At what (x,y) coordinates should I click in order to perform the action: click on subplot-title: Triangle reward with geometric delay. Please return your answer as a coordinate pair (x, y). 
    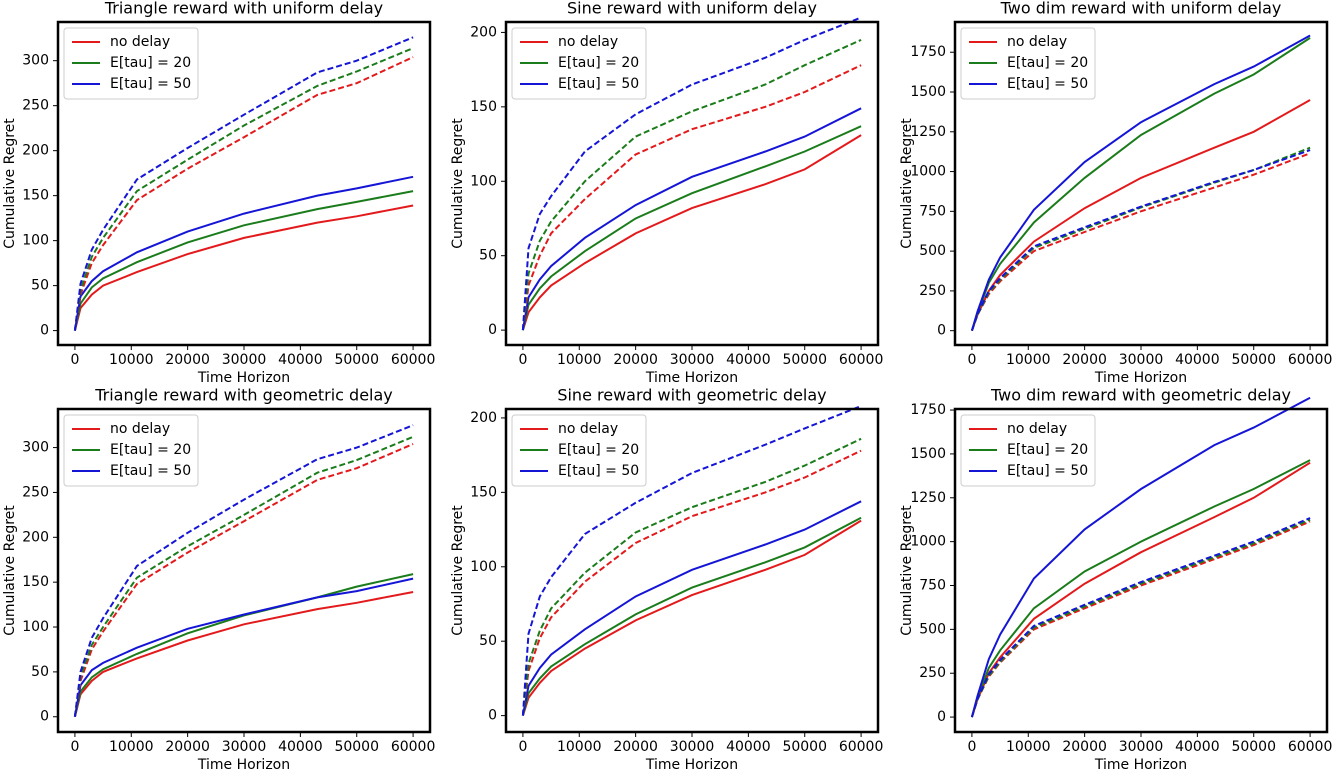
    Looking at the image, I should click on (243, 395).